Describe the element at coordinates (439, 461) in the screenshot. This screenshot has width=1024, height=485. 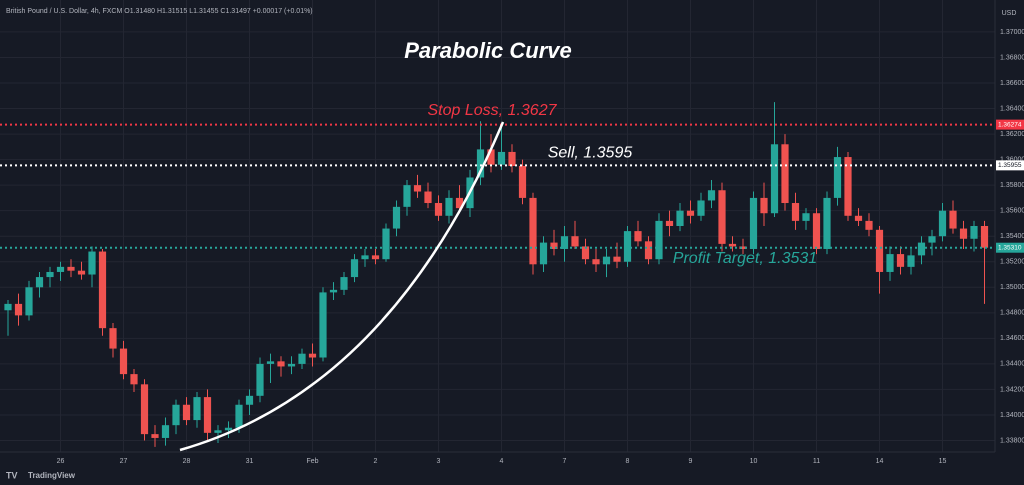
I see `x-tick-label: 3` at that location.